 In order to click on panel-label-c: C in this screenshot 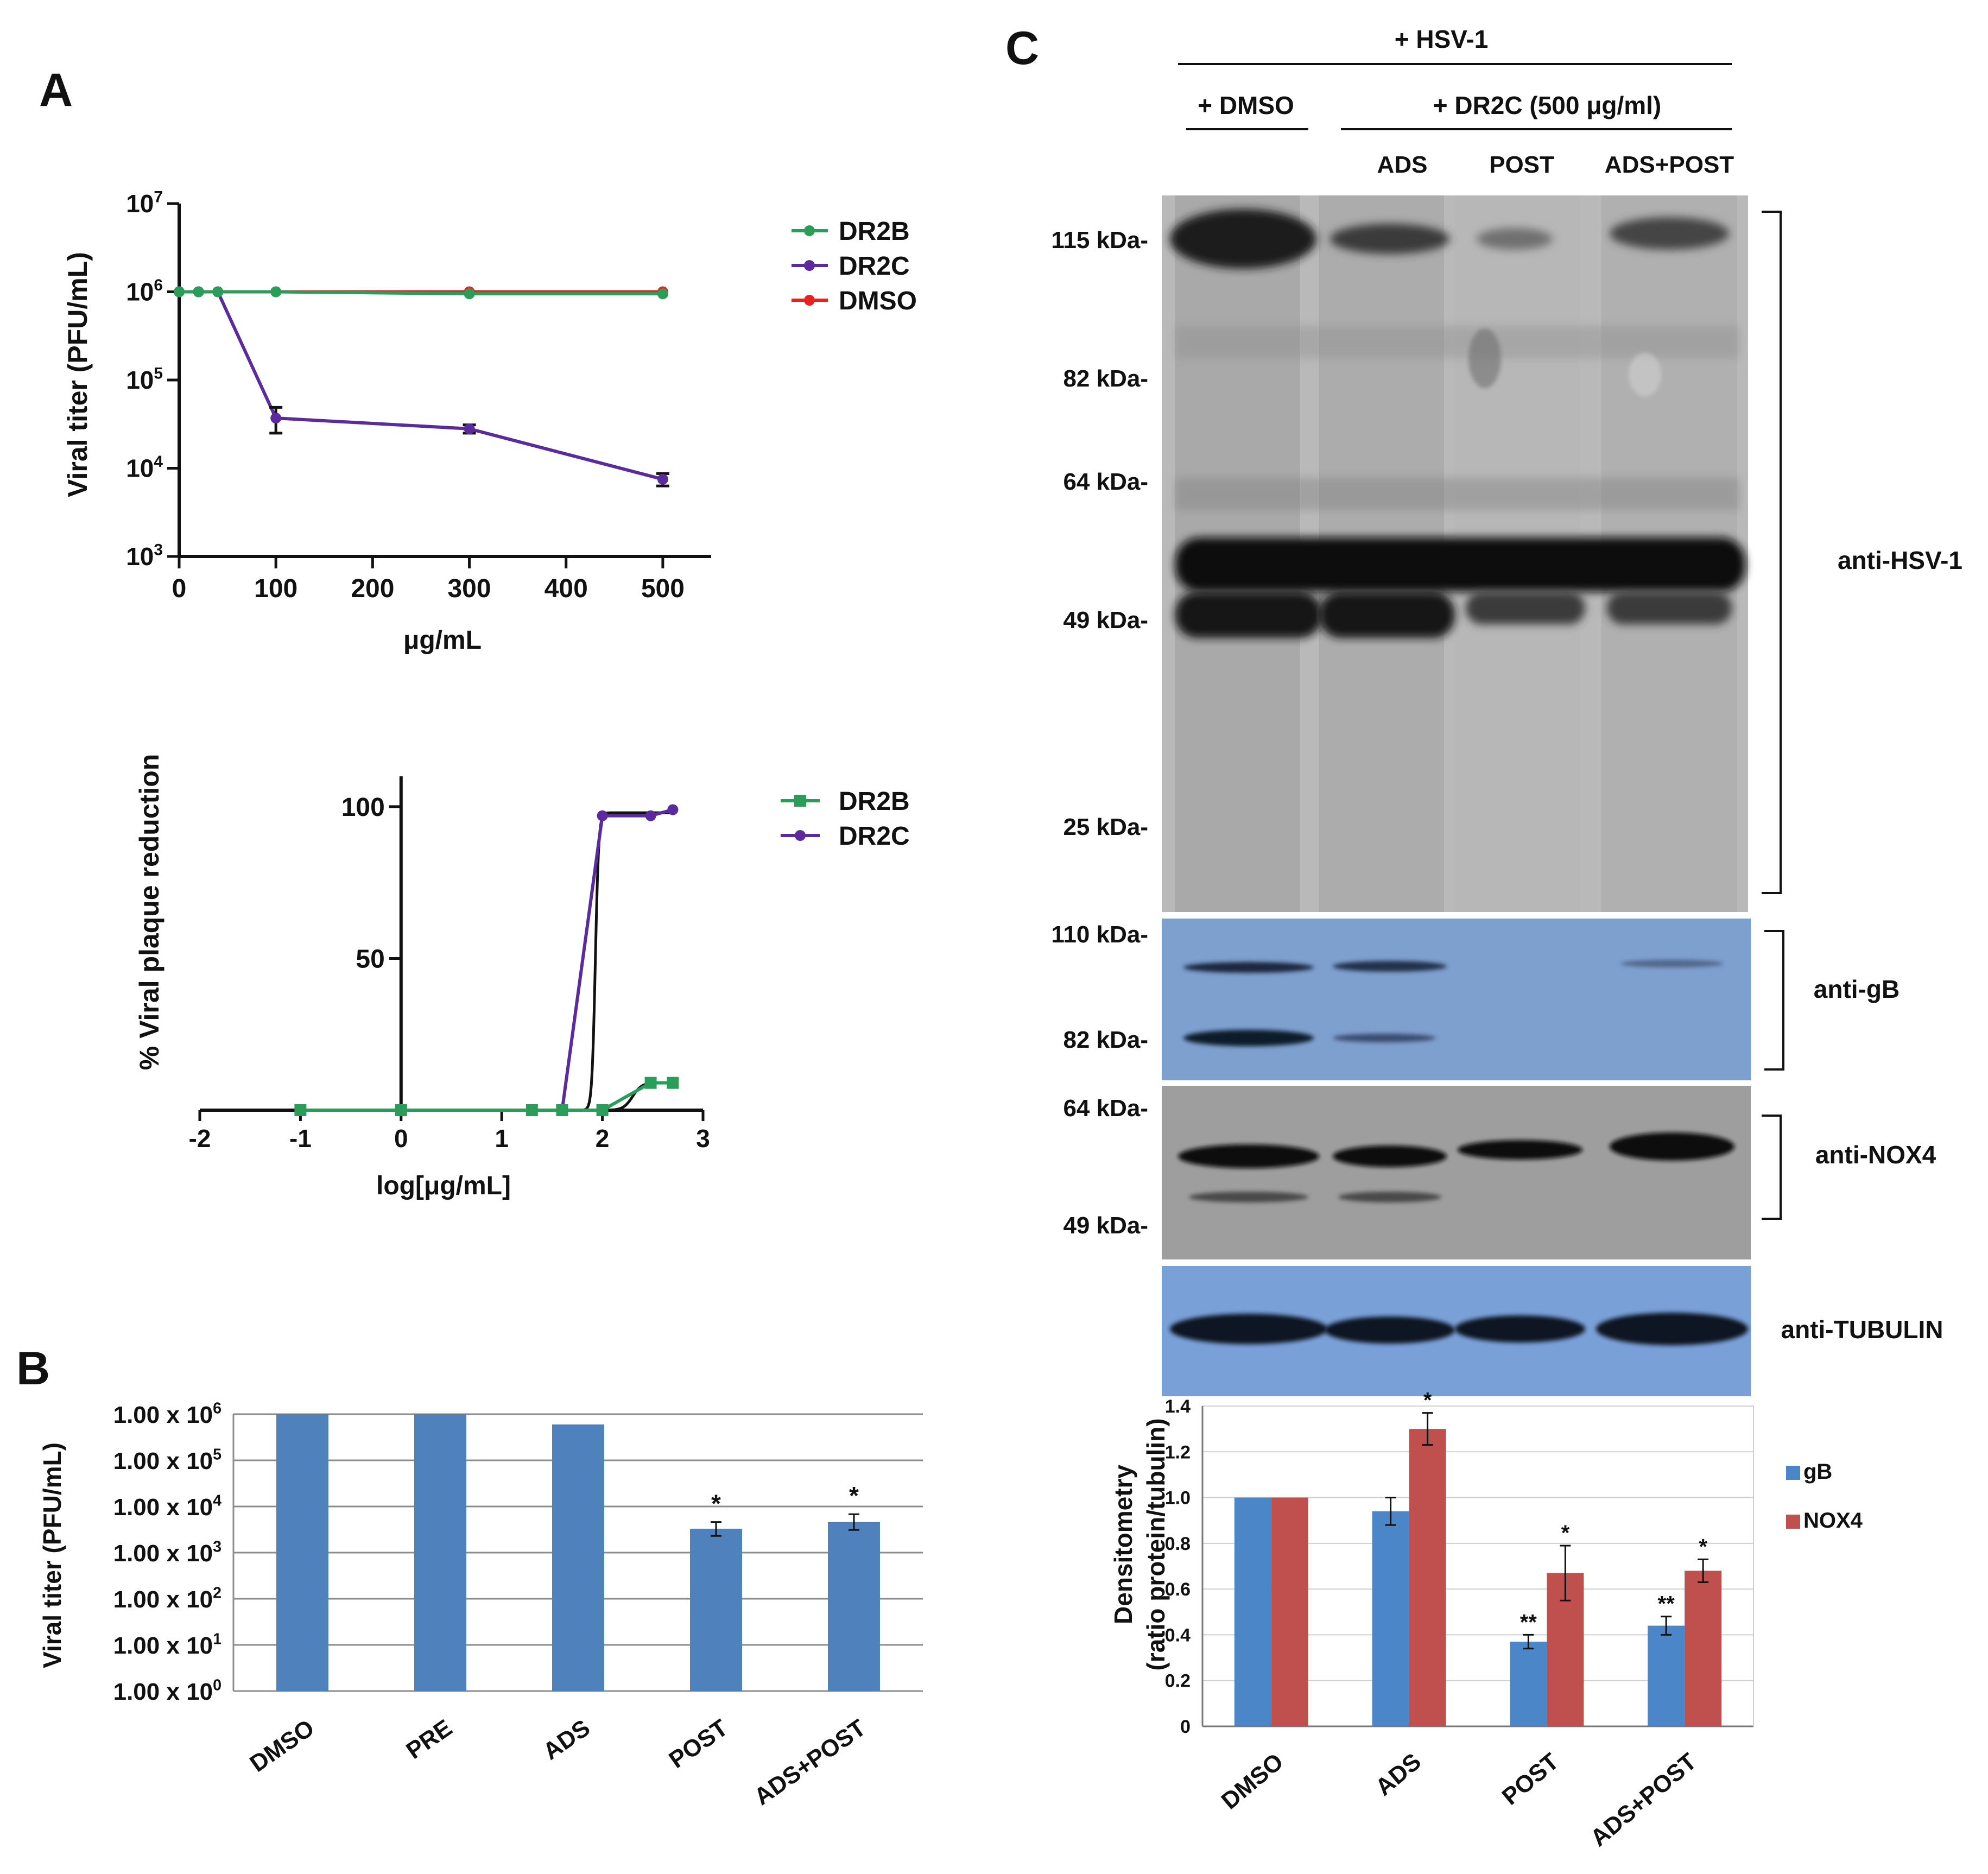, I will do `click(1022, 48)`.